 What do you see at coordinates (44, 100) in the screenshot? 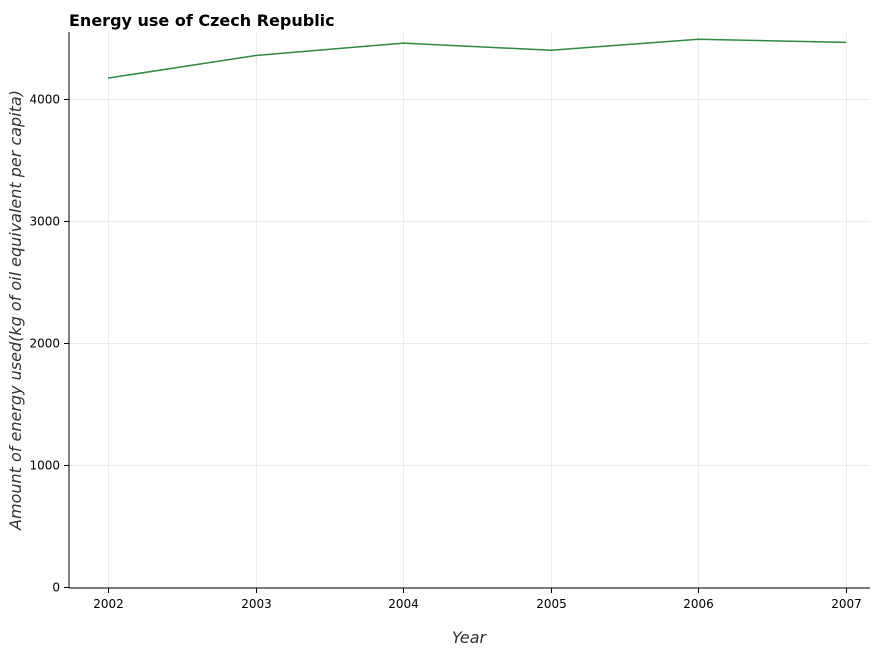
I see `y-tick-label: 4000` at bounding box center [44, 100].